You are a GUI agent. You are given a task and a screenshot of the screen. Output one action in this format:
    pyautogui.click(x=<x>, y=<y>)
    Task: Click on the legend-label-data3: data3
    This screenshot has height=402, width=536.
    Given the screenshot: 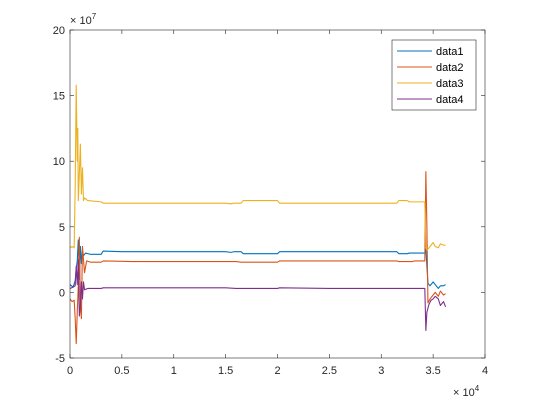 What is the action you would take?
    pyautogui.click(x=450, y=84)
    